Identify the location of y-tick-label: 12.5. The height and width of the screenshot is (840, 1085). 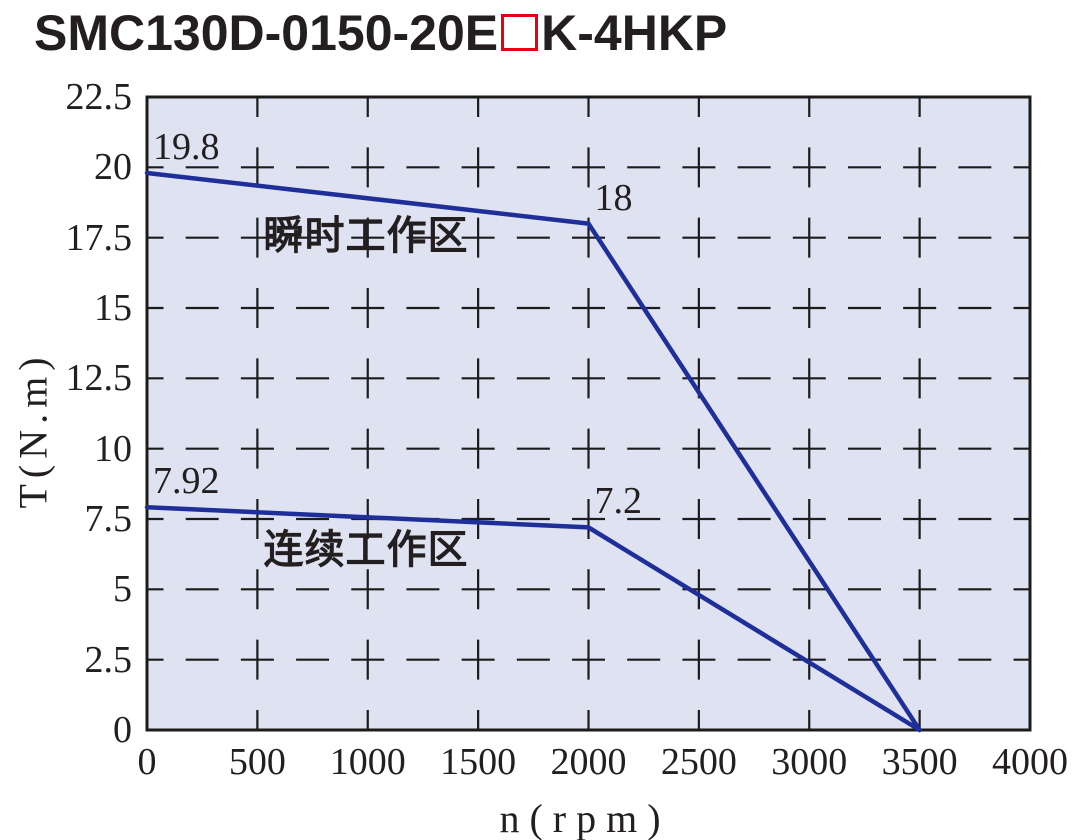
(99, 378).